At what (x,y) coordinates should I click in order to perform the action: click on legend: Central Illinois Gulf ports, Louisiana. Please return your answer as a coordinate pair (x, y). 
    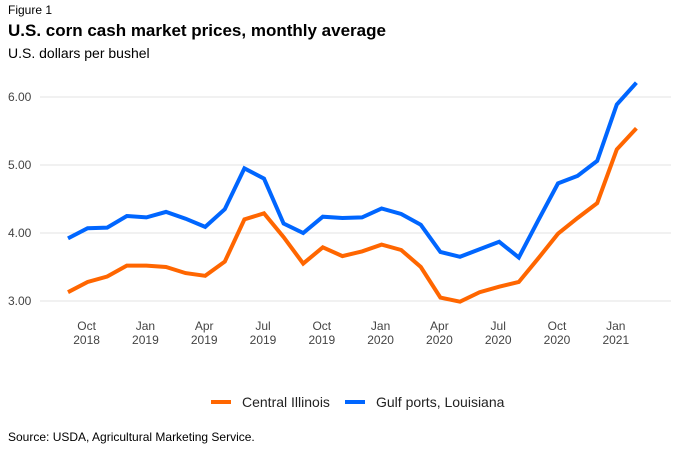
    Looking at the image, I should click on (358, 402).